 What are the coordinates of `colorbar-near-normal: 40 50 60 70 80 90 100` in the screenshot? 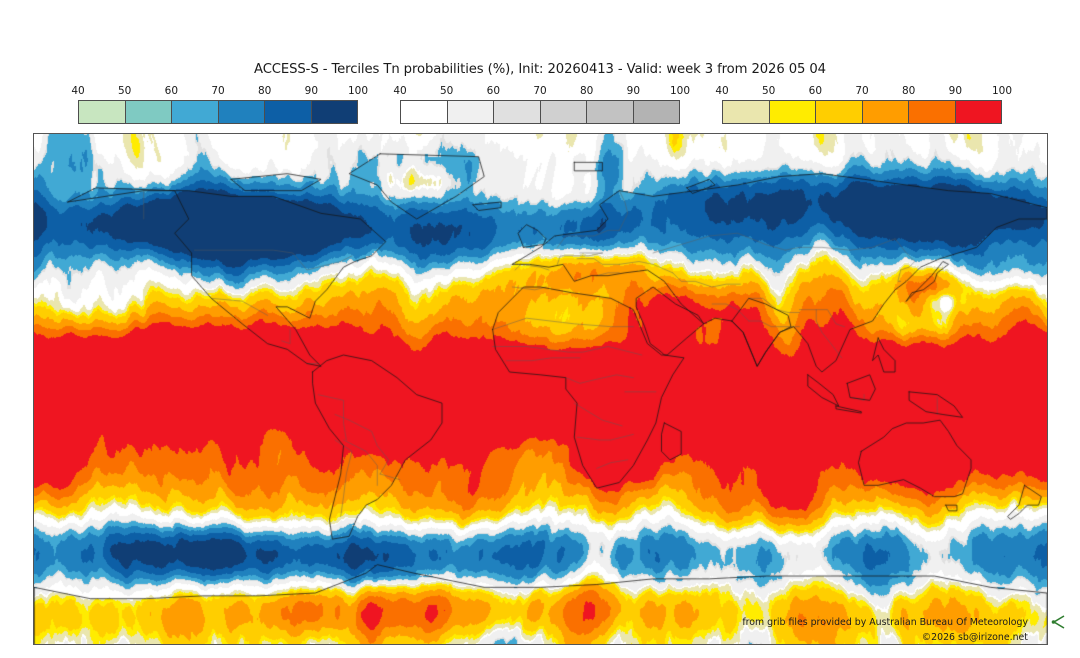 It's located at (541, 105).